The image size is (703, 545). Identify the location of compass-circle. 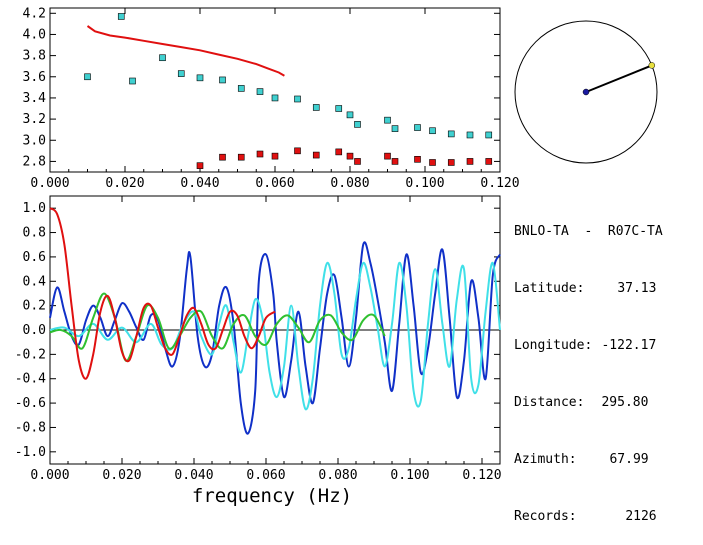
(586, 92).